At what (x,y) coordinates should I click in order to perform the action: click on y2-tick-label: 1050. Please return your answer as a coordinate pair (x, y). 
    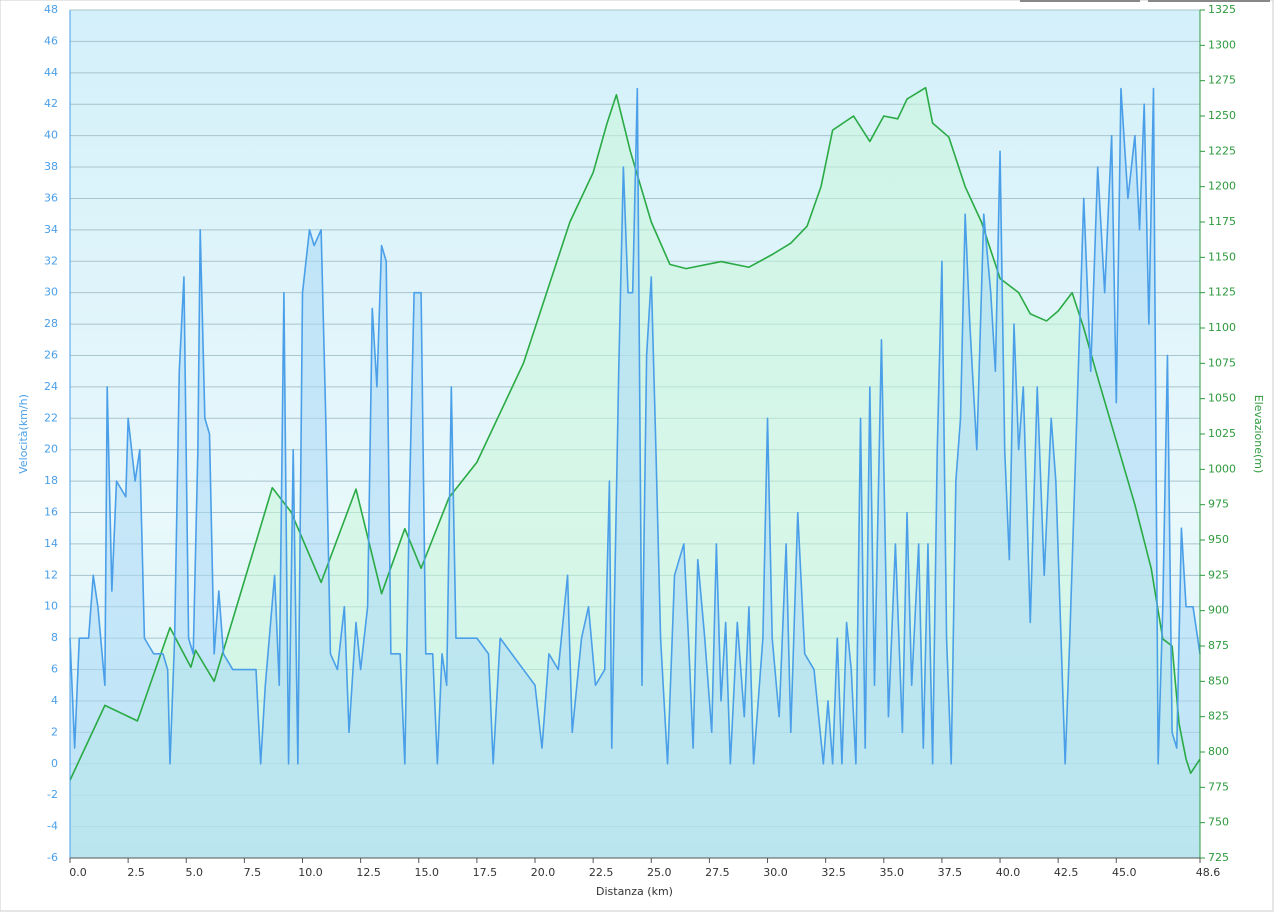
    Looking at the image, I should click on (1222, 398).